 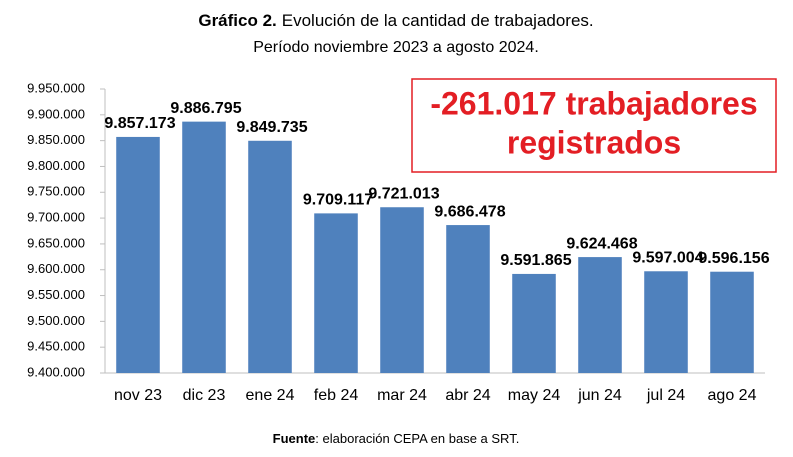 What do you see at coordinates (467, 395) in the screenshot?
I see `x-tick-label: abr 24` at bounding box center [467, 395].